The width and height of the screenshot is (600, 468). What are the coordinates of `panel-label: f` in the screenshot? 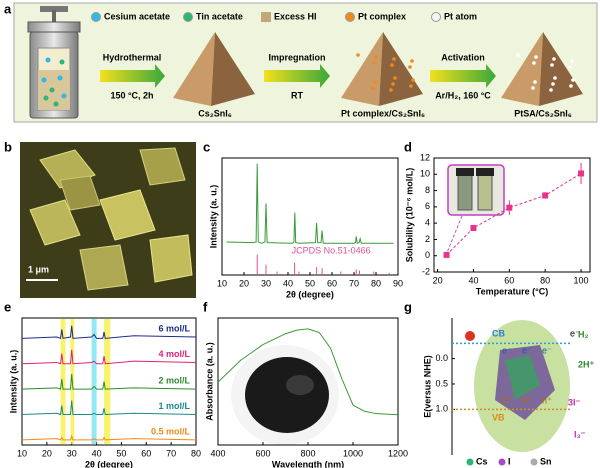 It's located at (205, 306).